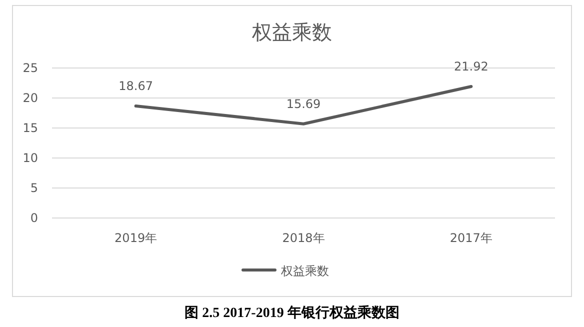 The image size is (584, 327). What do you see at coordinates (30, 68) in the screenshot?
I see `y-tick-label: 25` at bounding box center [30, 68].